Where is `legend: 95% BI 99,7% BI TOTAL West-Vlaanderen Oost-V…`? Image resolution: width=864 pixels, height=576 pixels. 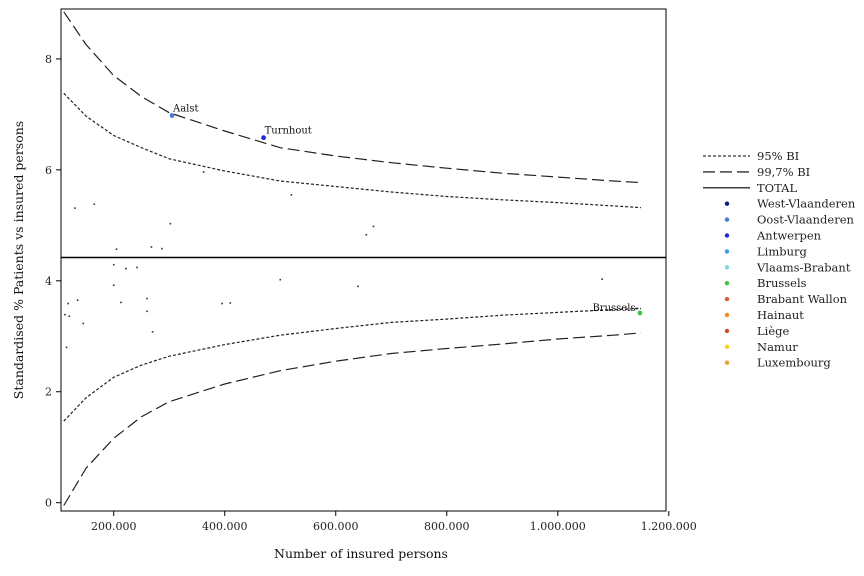 legend: 95% BI 99,7% BI TOTAL West-Vlaanderen Oost-V… is located at coordinates (779, 259).